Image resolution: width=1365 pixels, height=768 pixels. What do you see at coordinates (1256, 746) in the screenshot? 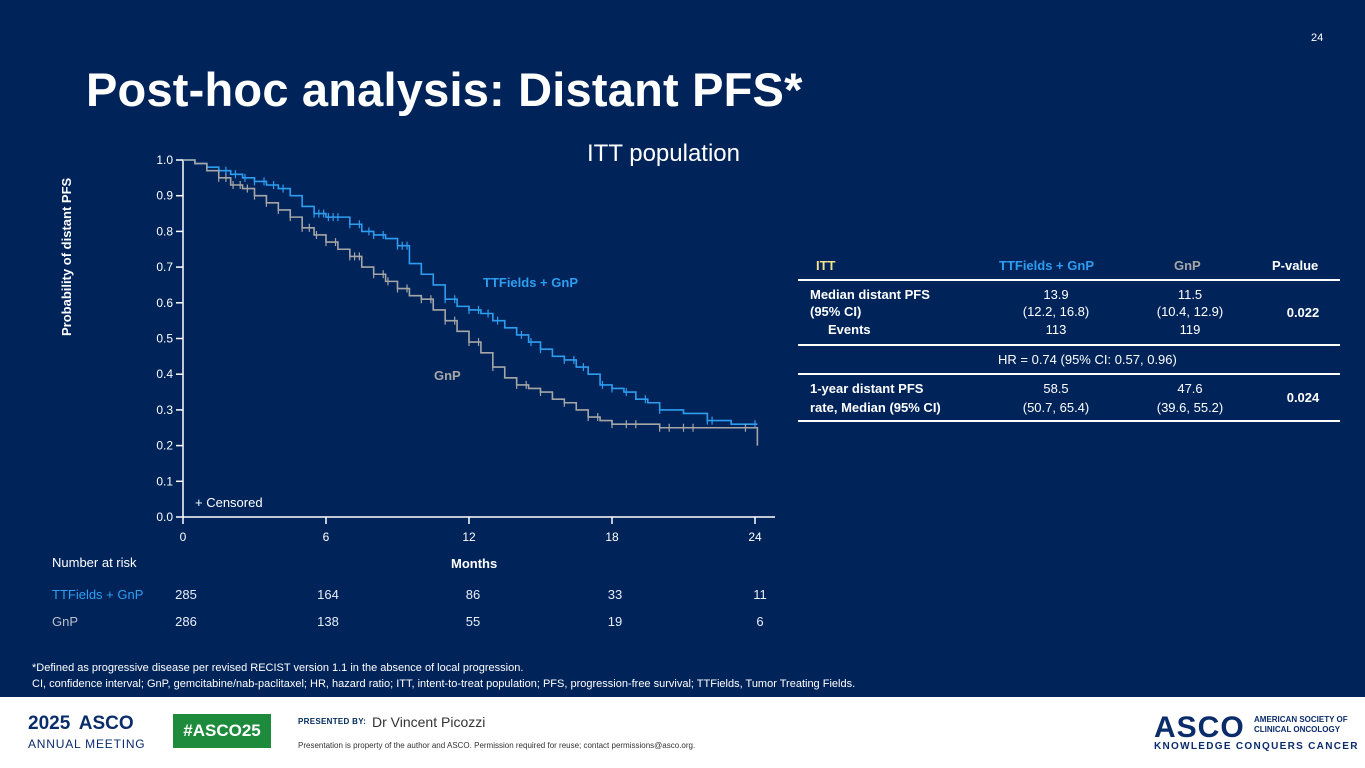
I see `tagline: KNOWLEDGE CONQUERS CANCER` at bounding box center [1256, 746].